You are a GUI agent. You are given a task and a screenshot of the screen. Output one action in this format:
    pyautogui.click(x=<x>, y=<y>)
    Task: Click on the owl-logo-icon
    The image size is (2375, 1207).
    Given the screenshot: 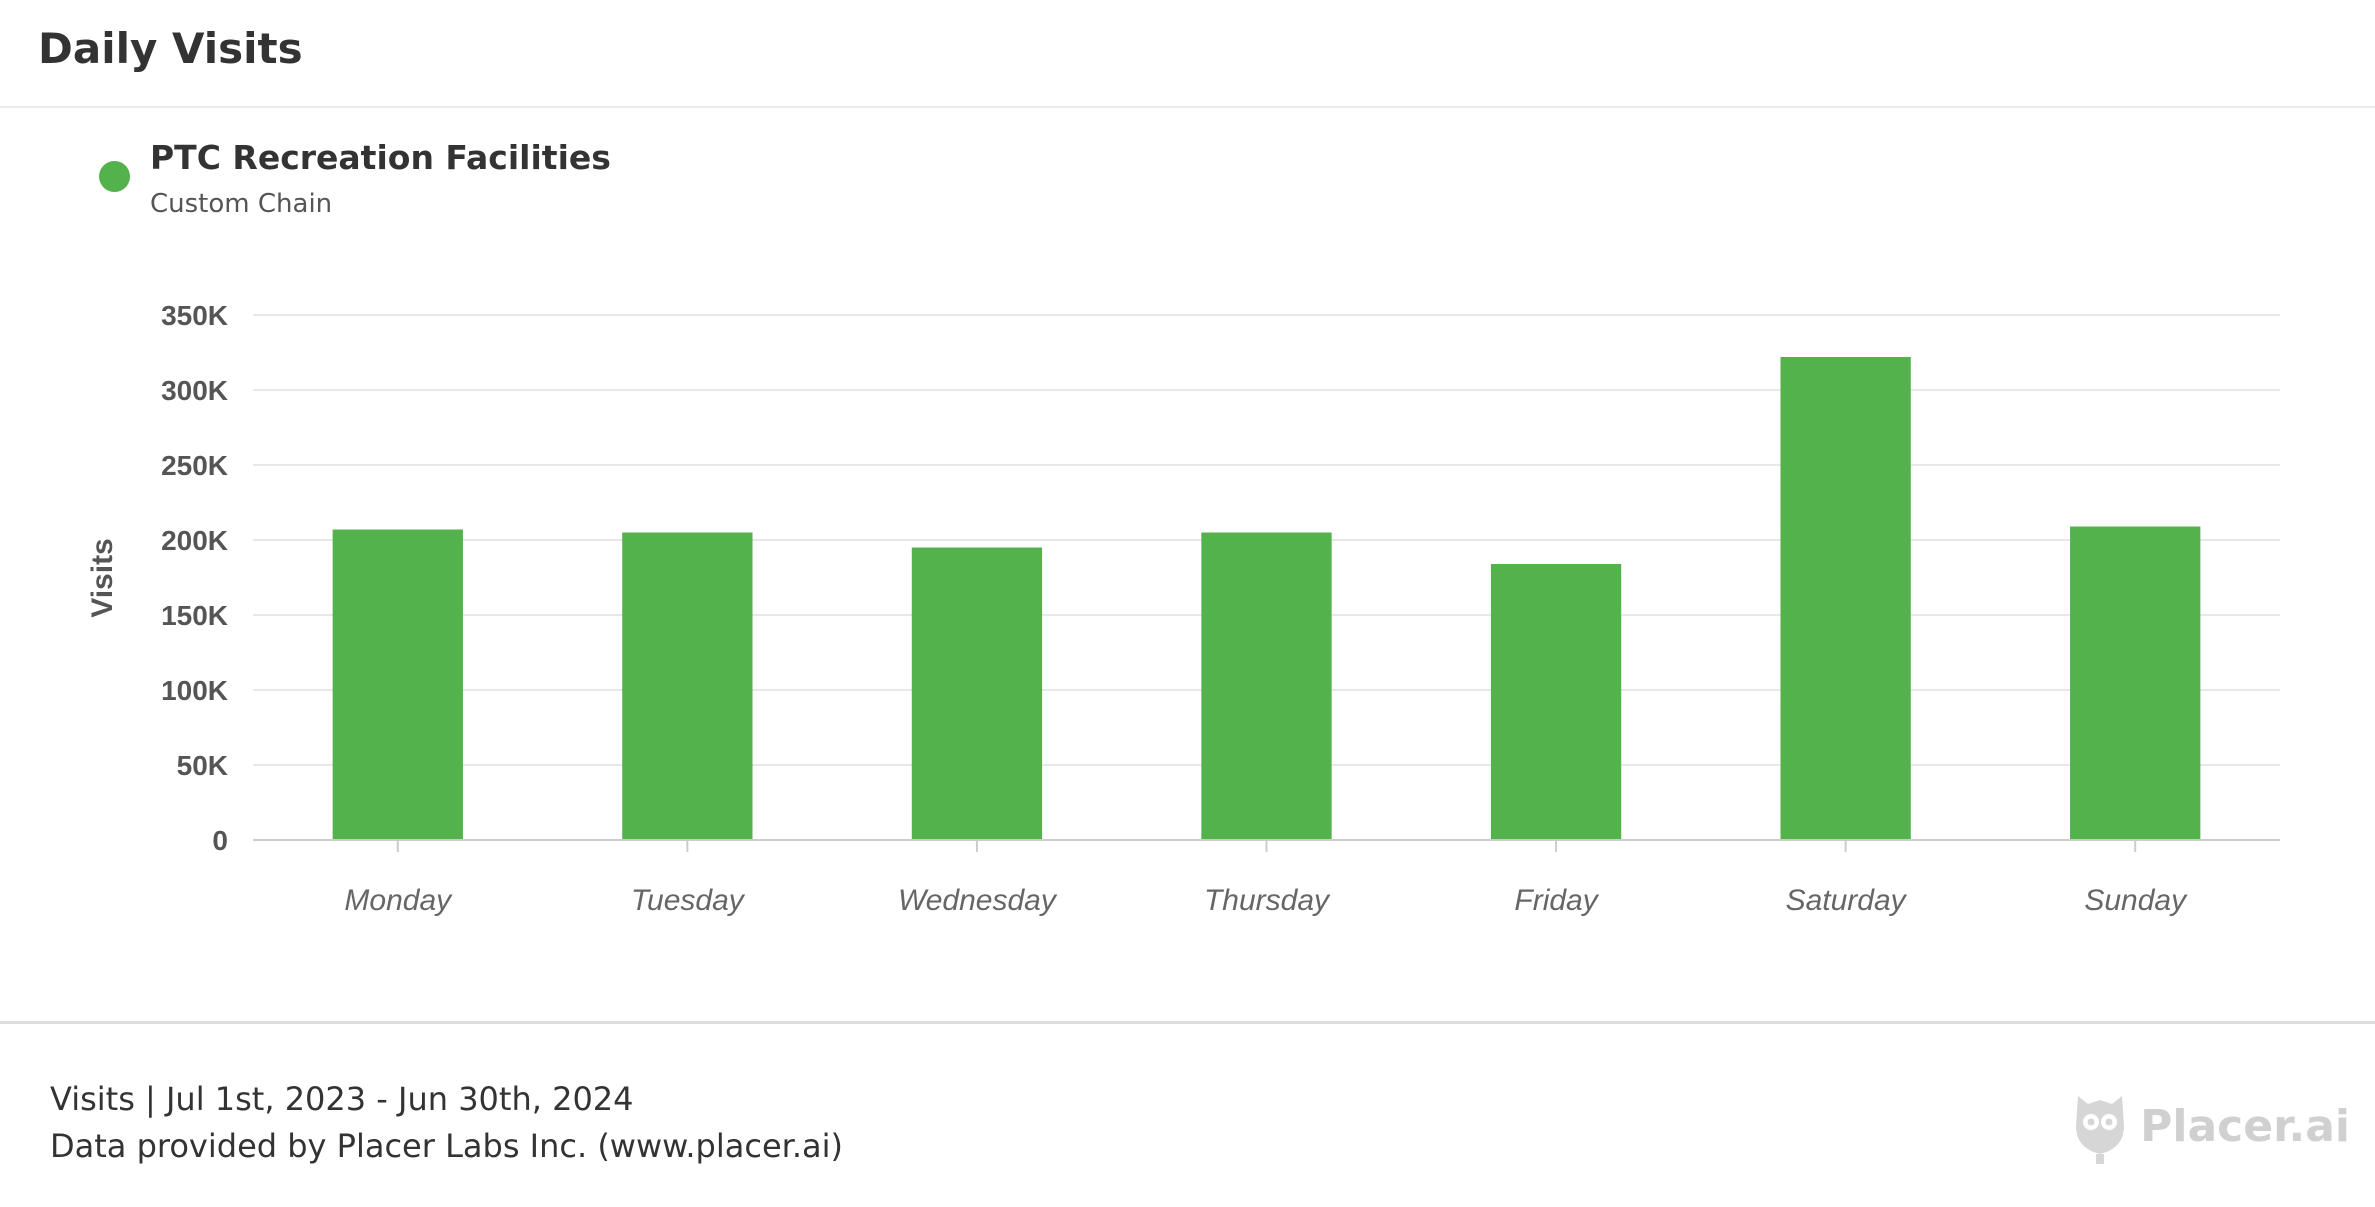 What is the action you would take?
    pyautogui.click(x=2100, y=1130)
    